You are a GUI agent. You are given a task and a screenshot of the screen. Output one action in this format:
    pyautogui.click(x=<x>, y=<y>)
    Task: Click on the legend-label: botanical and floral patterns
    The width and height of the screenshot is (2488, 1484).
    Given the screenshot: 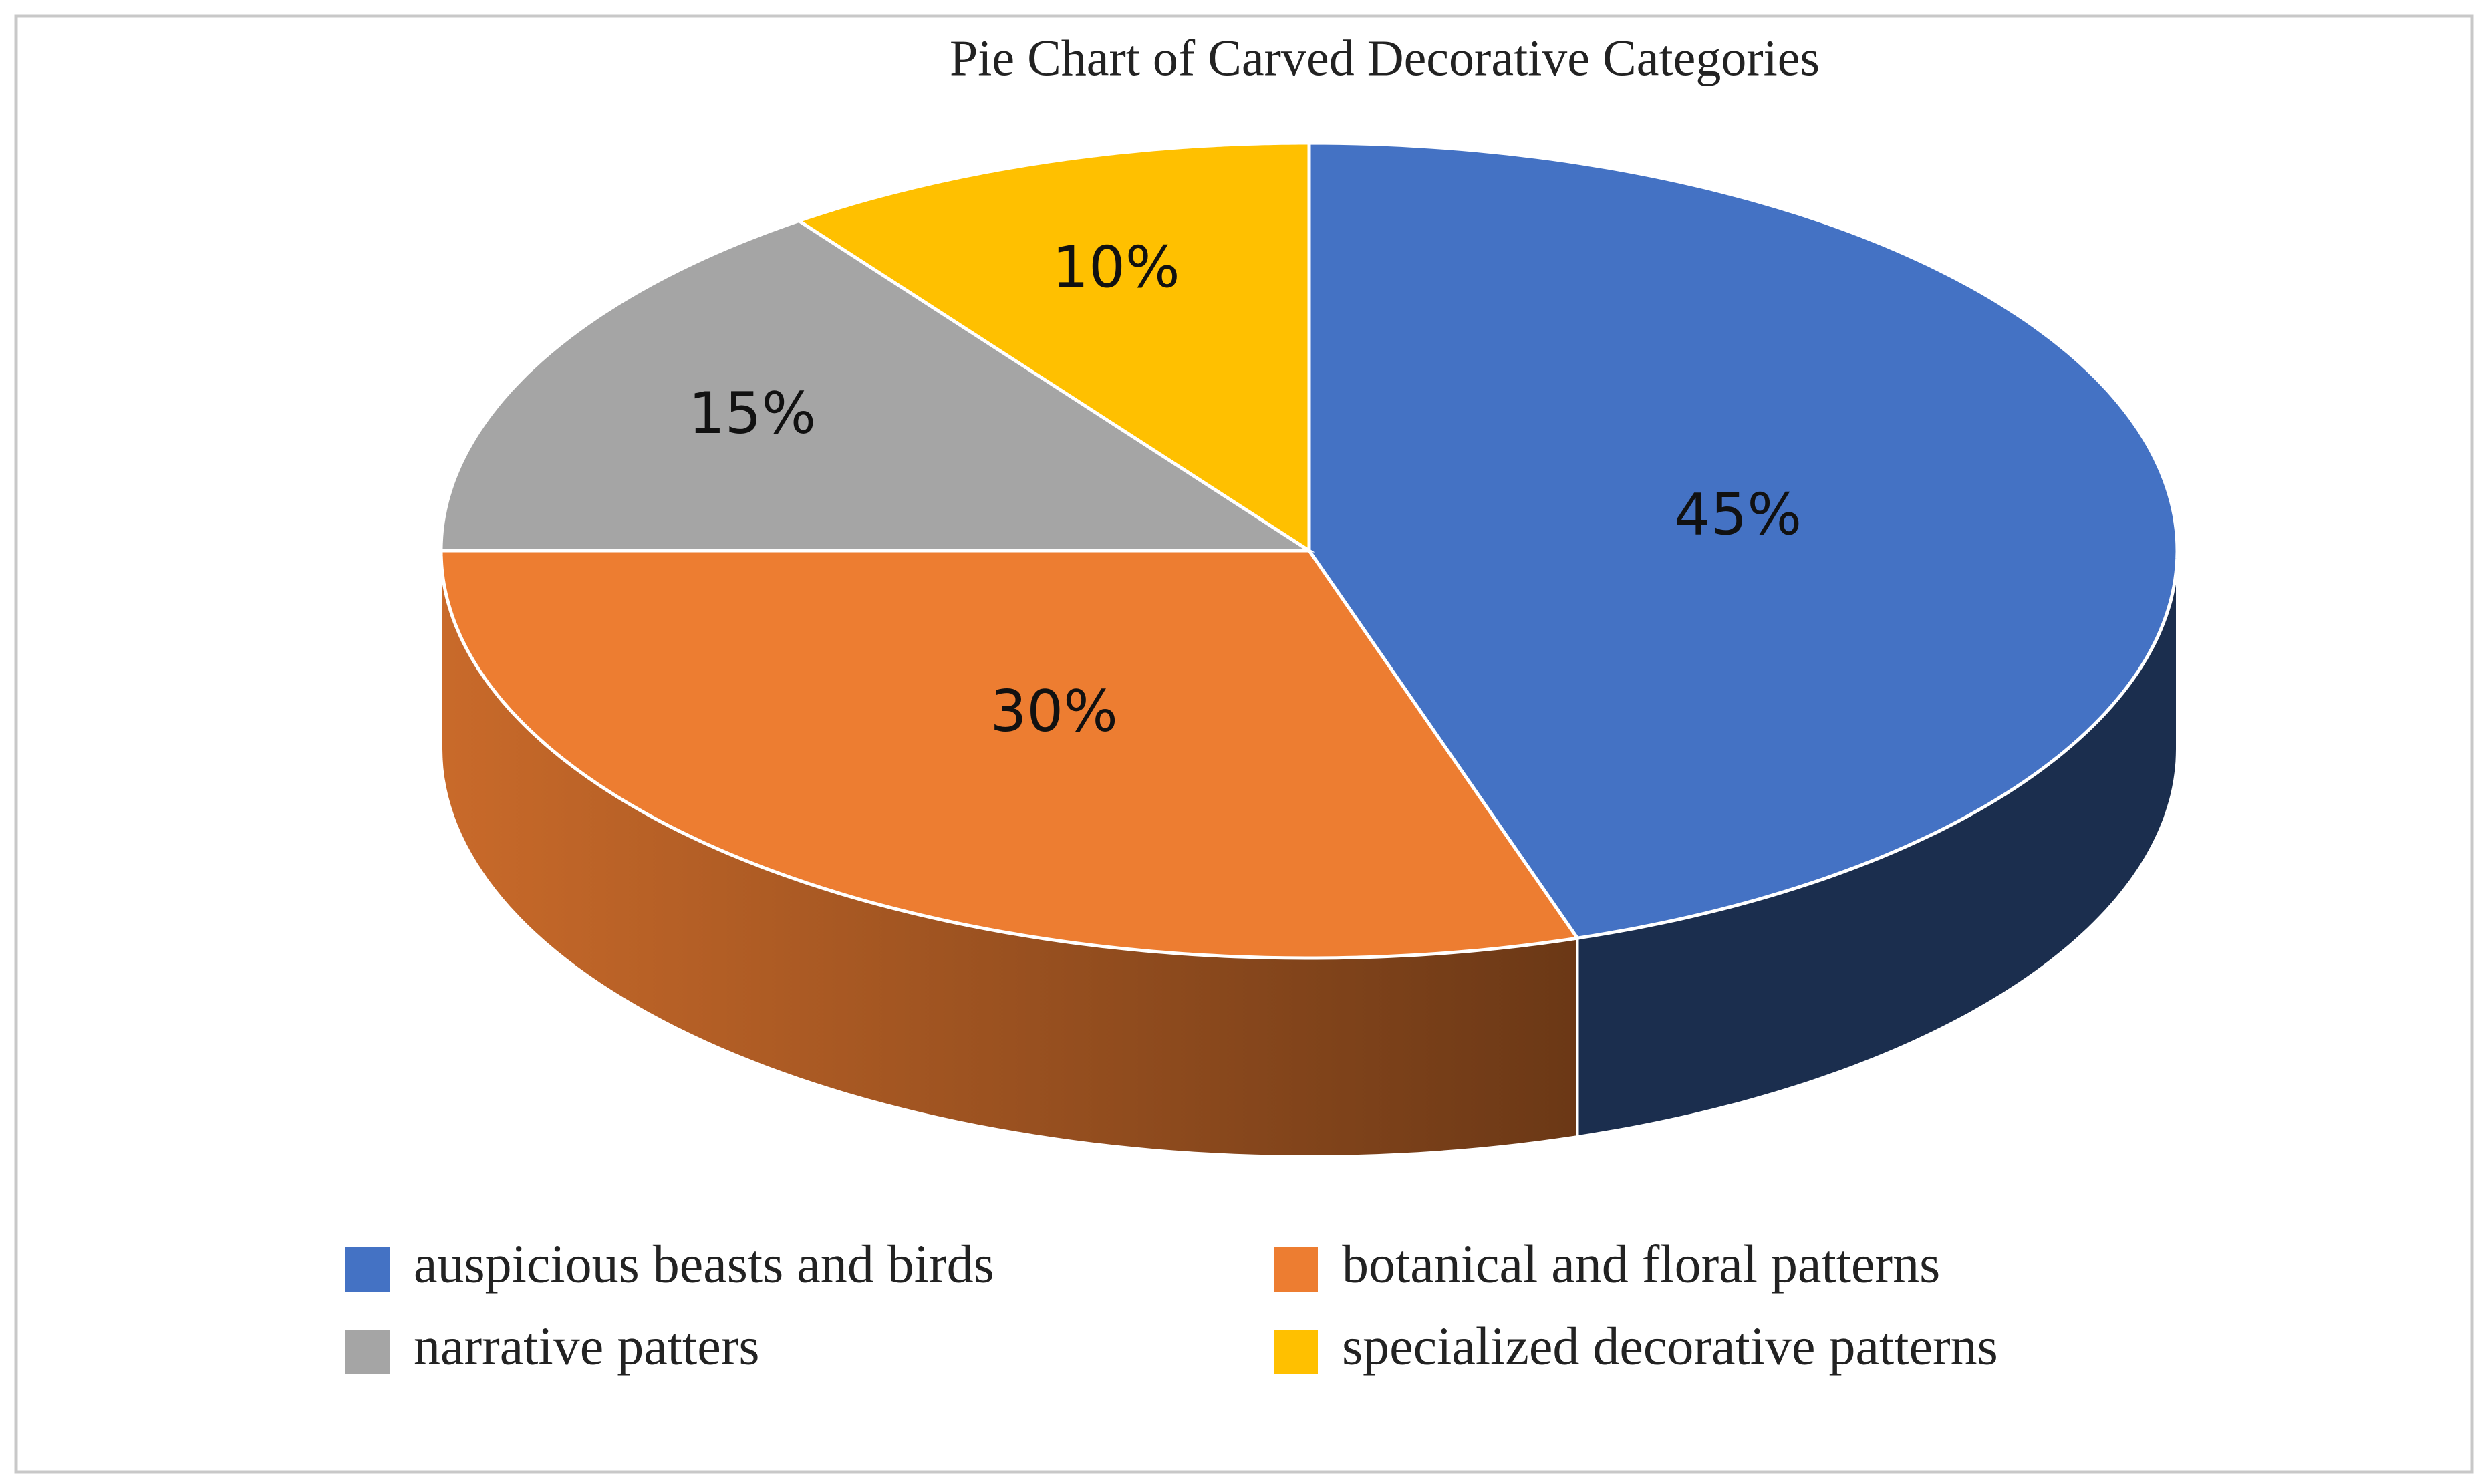 What is the action you would take?
    pyautogui.click(x=1641, y=1264)
    